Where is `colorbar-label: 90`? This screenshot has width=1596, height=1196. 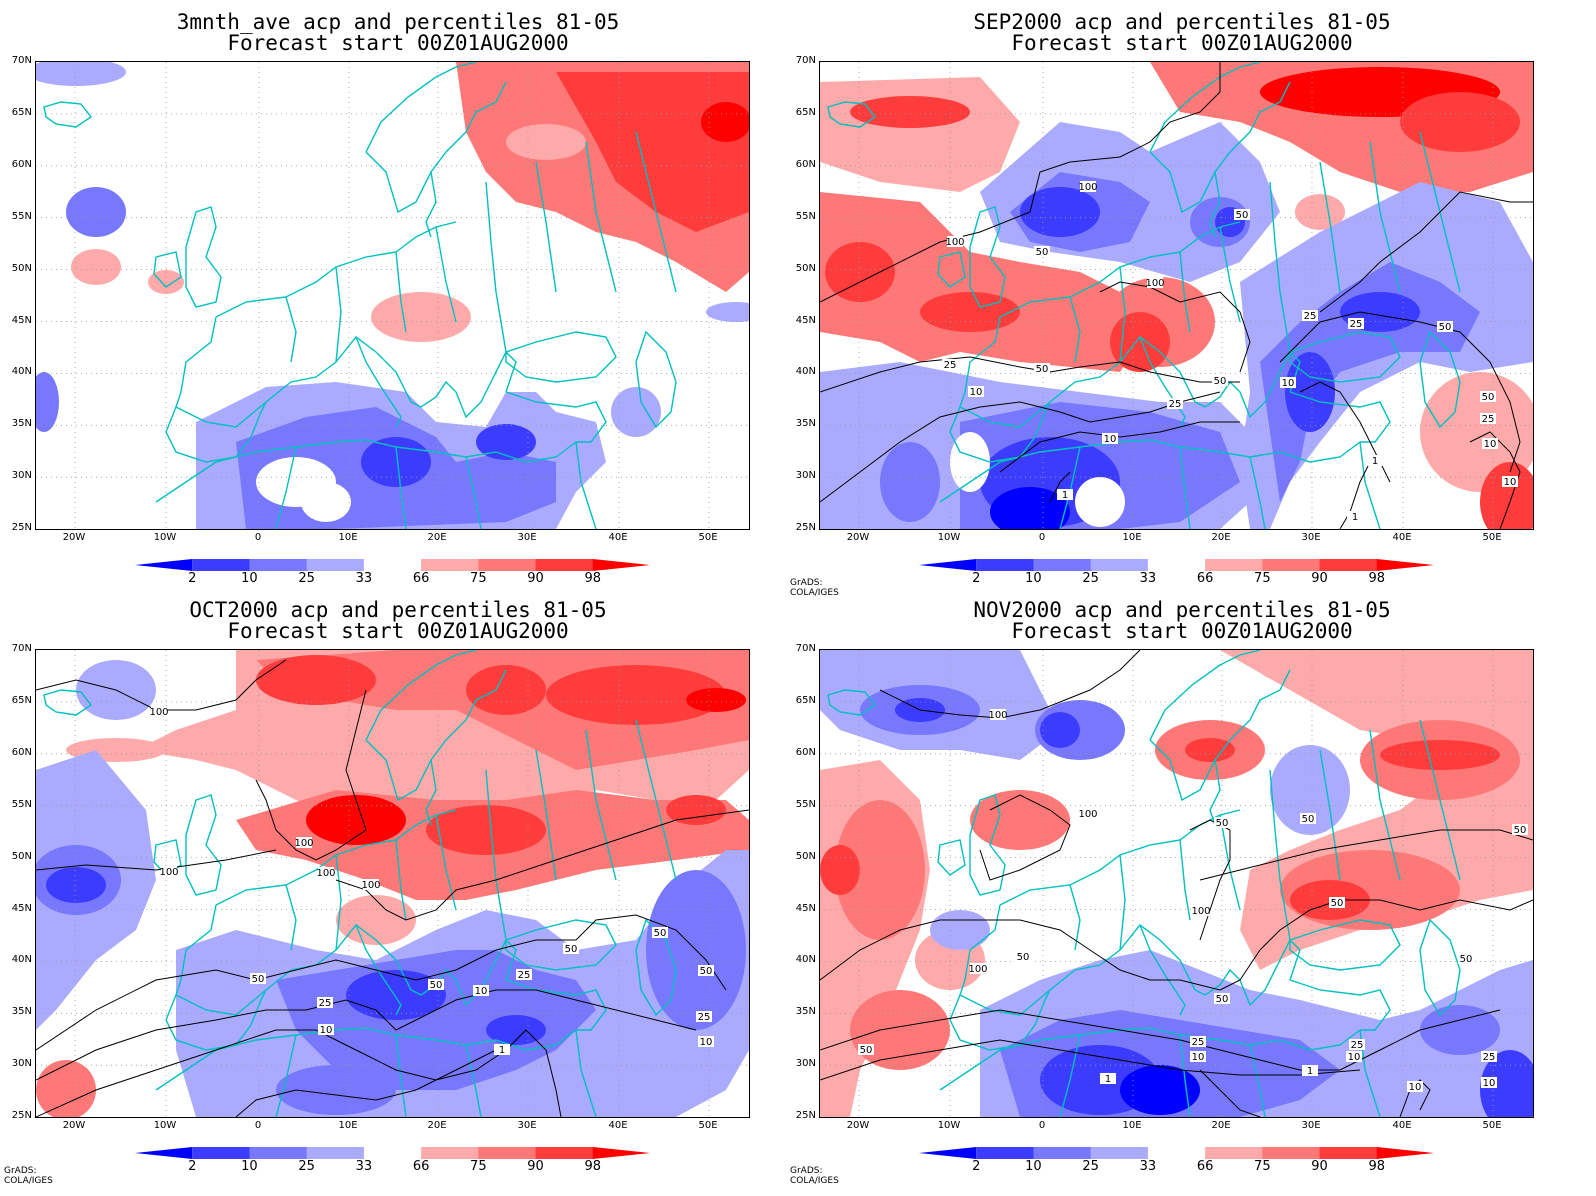 colorbar-label: 90 is located at coordinates (535, 578).